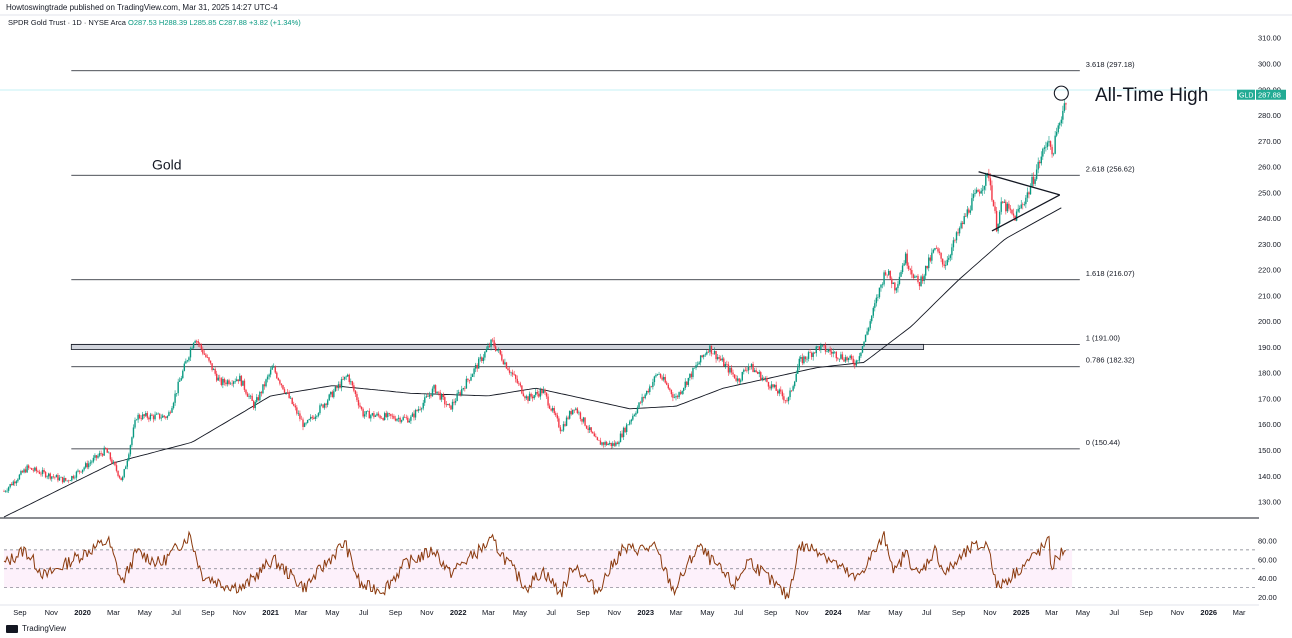 The width and height of the screenshot is (1292, 638). Describe the element at coordinates (1269, 373) in the screenshot. I see `price-axis-tick: 180.00` at that location.